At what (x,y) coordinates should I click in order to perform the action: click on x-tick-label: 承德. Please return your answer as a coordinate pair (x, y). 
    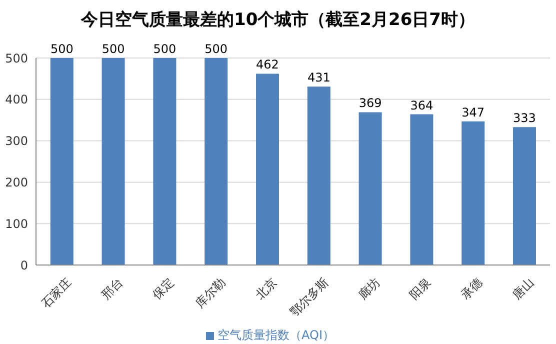
    Looking at the image, I should click on (472, 288).